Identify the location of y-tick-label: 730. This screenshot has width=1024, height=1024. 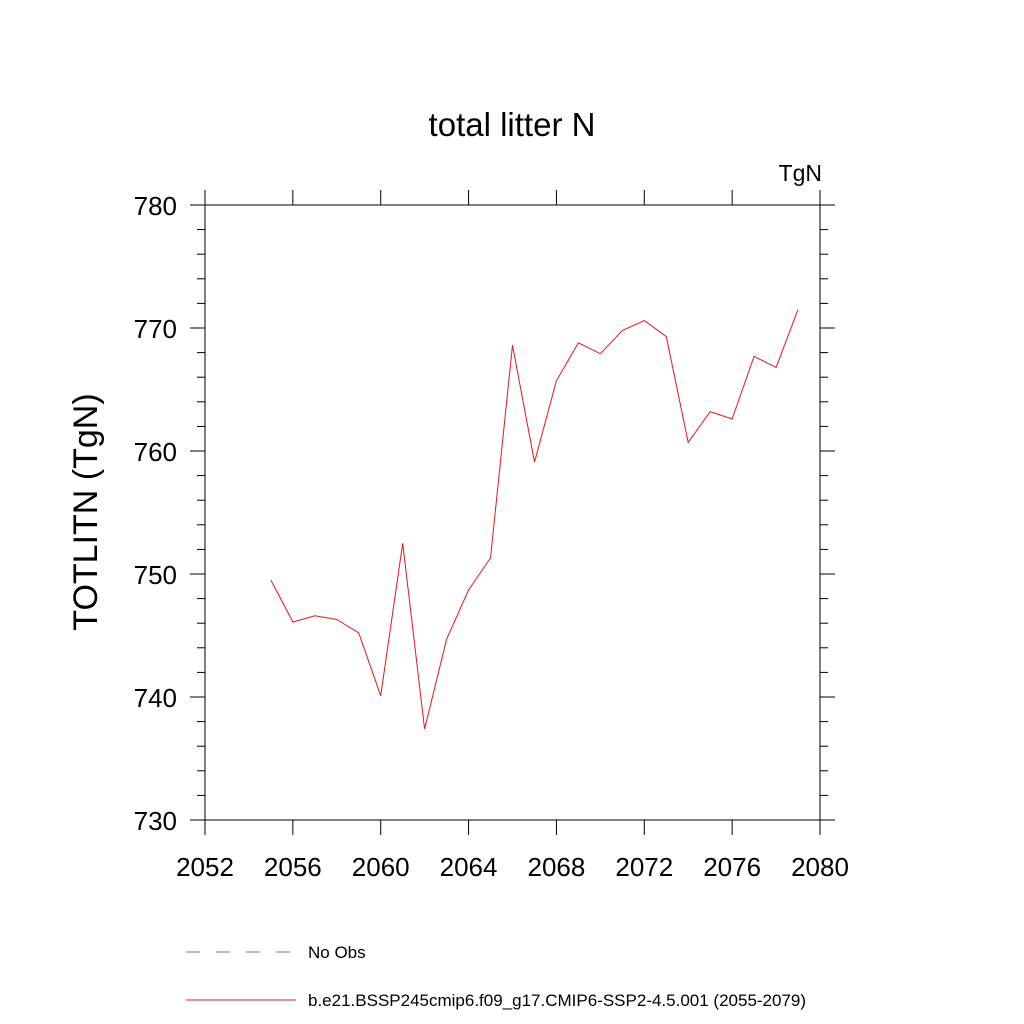
(155, 821).